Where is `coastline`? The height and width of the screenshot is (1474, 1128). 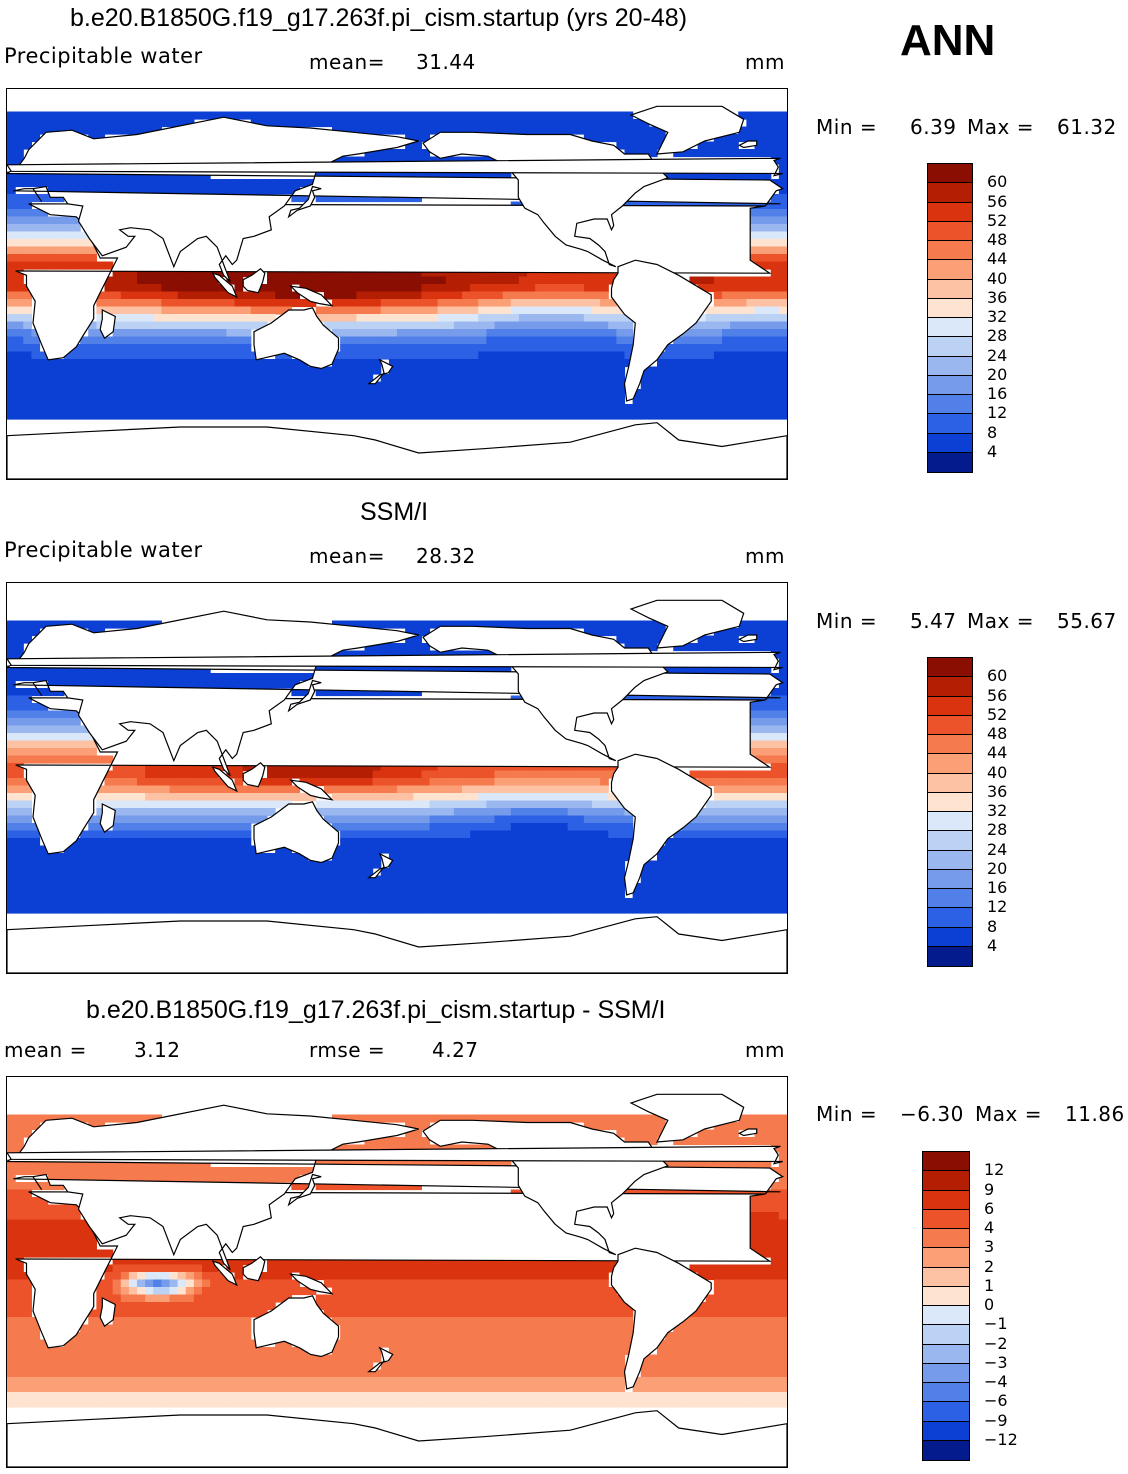 coastline is located at coordinates (304, 202).